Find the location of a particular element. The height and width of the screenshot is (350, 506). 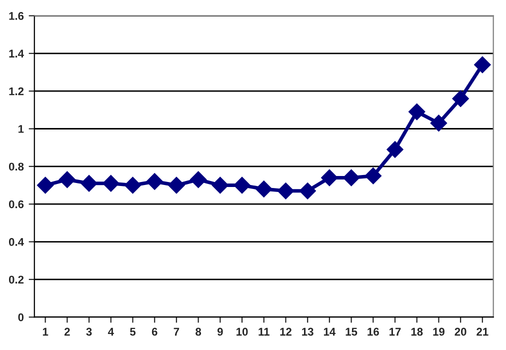

y-tick-label: 0.6 is located at coordinates (16, 204).